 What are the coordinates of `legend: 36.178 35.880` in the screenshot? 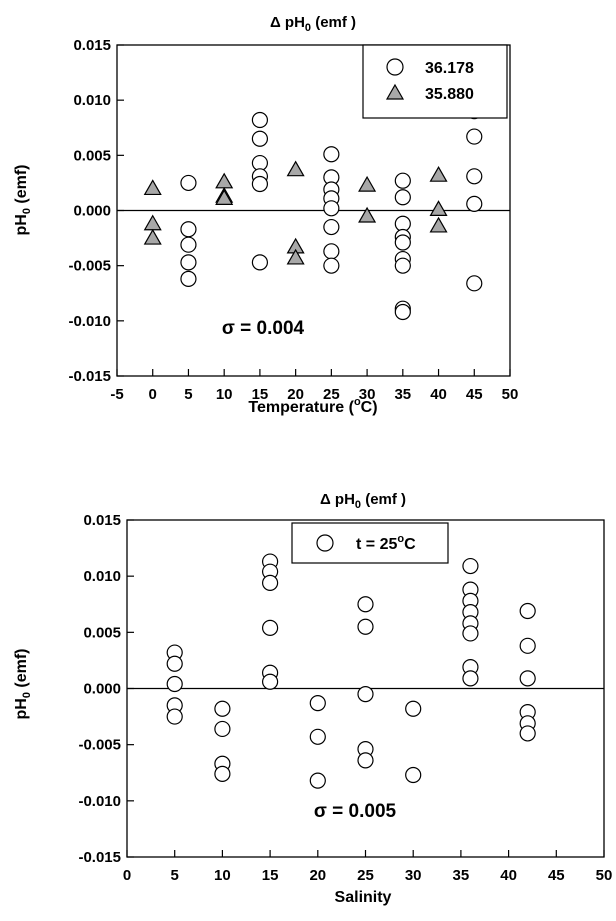 It's located at (435, 81).